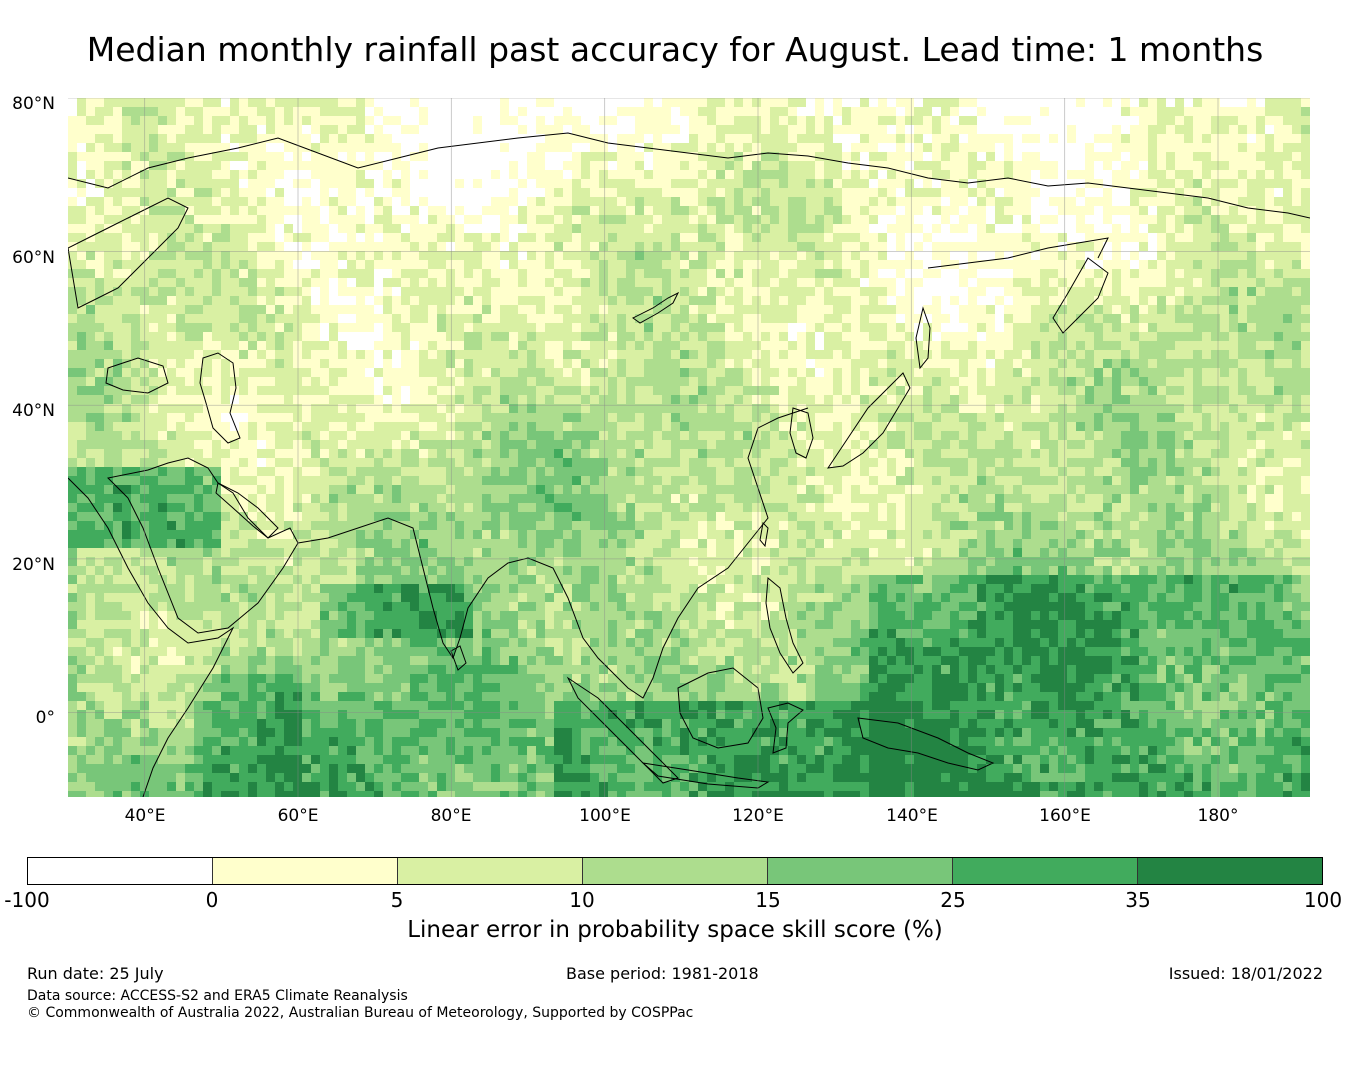  What do you see at coordinates (785, 728) in the screenshot?
I see `coastline-sulawesi` at bounding box center [785, 728].